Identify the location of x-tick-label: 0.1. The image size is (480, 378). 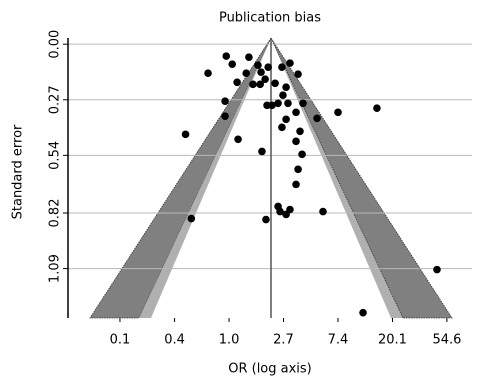
(120, 340).